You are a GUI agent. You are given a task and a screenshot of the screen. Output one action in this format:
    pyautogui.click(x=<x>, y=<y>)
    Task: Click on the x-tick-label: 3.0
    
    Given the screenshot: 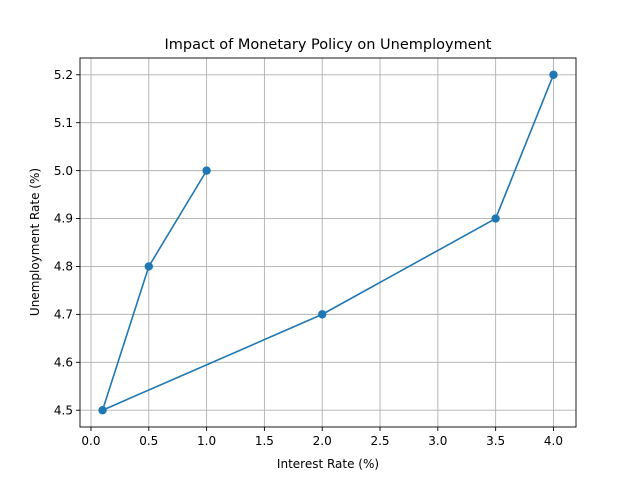 What is the action you would take?
    pyautogui.click(x=437, y=441)
    